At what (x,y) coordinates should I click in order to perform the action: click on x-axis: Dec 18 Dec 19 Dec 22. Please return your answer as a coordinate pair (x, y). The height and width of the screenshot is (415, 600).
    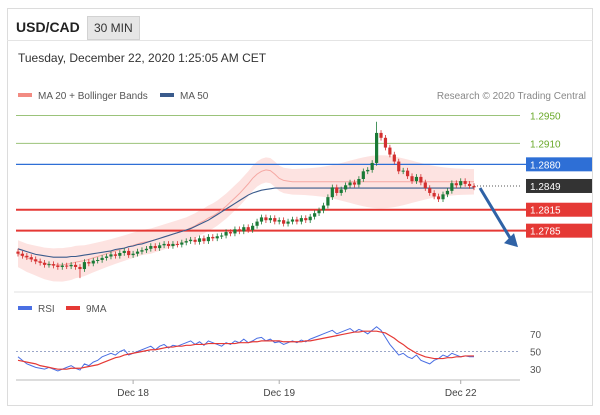
    Looking at the image, I should click on (297, 389).